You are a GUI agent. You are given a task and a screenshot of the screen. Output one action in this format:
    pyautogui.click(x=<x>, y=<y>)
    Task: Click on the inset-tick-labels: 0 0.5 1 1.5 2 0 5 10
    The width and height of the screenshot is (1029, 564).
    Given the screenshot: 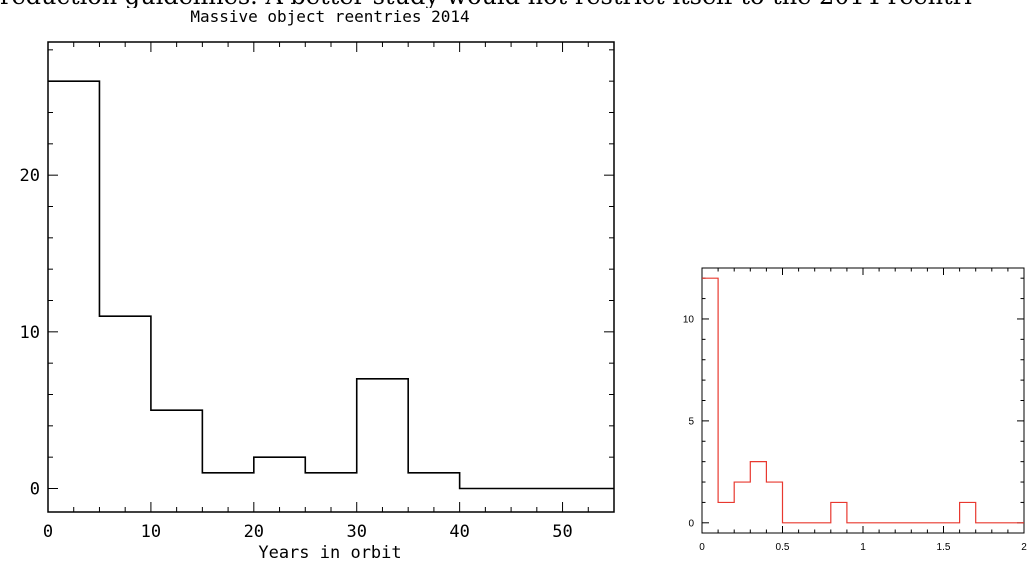 What is the action you would take?
    pyautogui.click(x=855, y=433)
    